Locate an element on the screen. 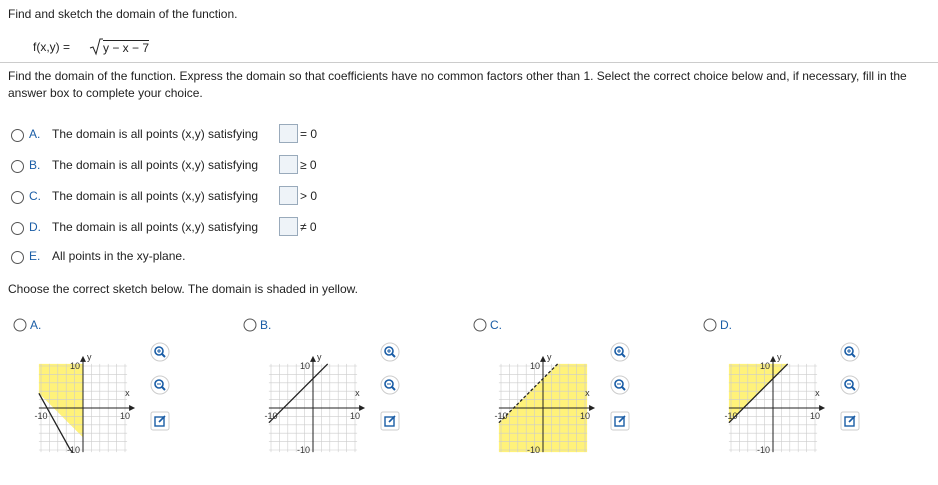 The width and height of the screenshot is (938, 485). sketch-letter: C. is located at coordinates (496, 325).